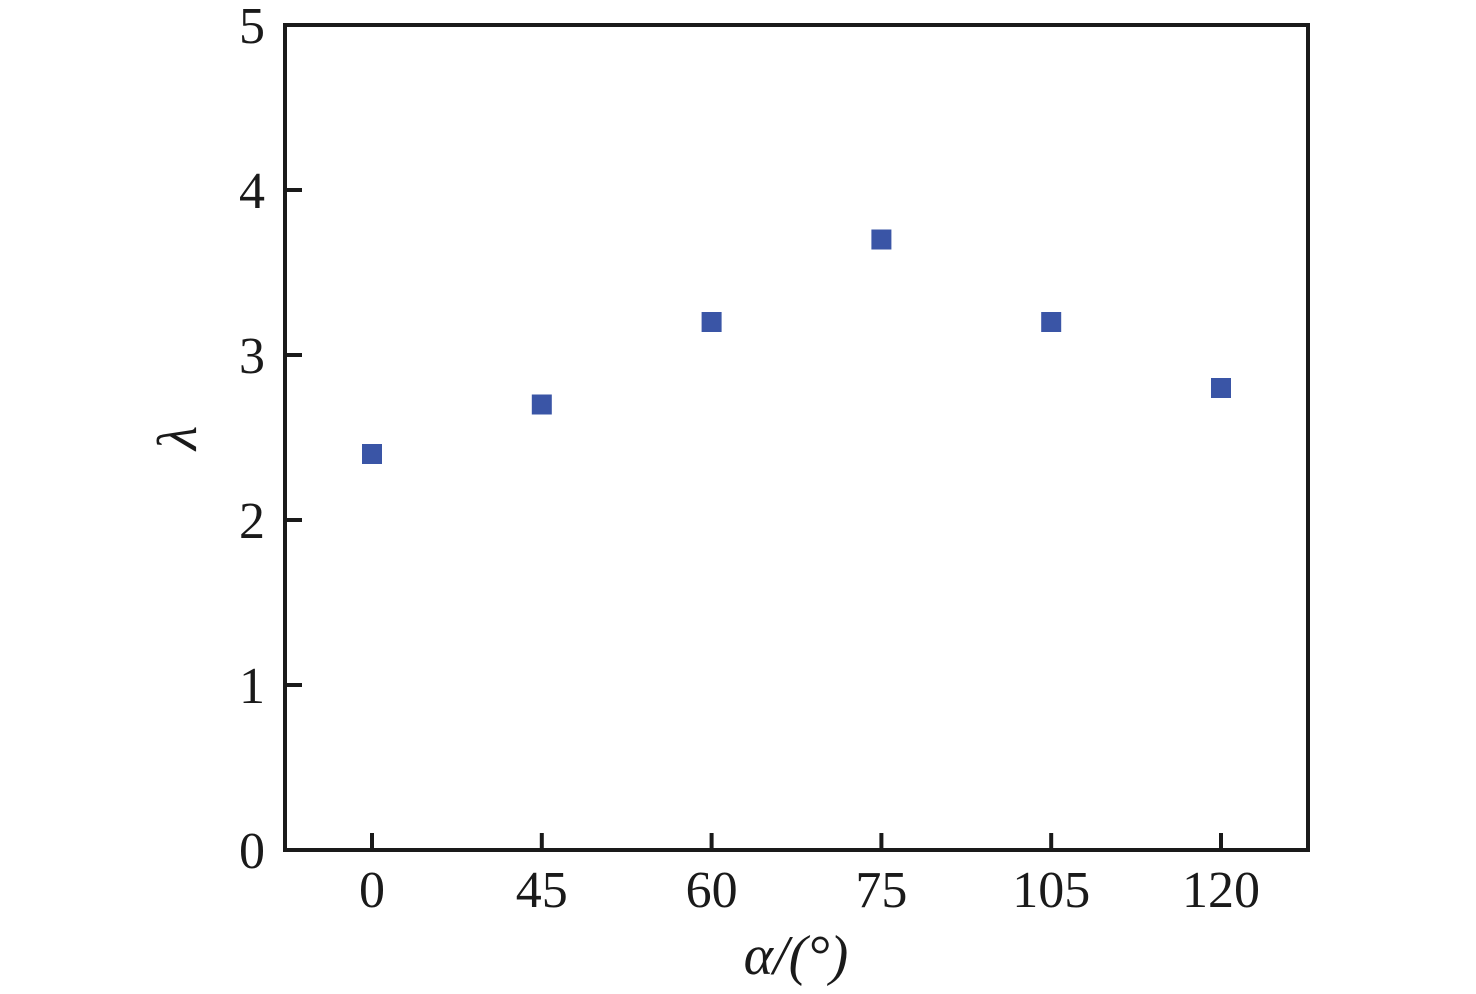  I want to click on y-tick-label: 4, so click(252, 191).